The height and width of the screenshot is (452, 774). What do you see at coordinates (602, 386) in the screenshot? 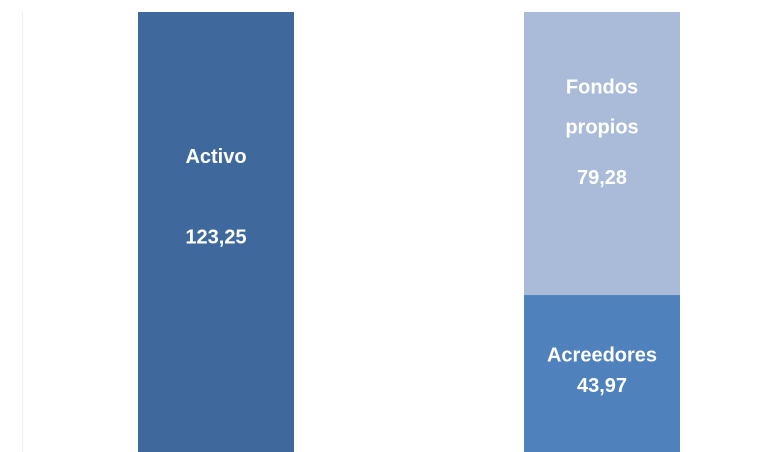
I see `value-label: 43,97` at bounding box center [602, 386].